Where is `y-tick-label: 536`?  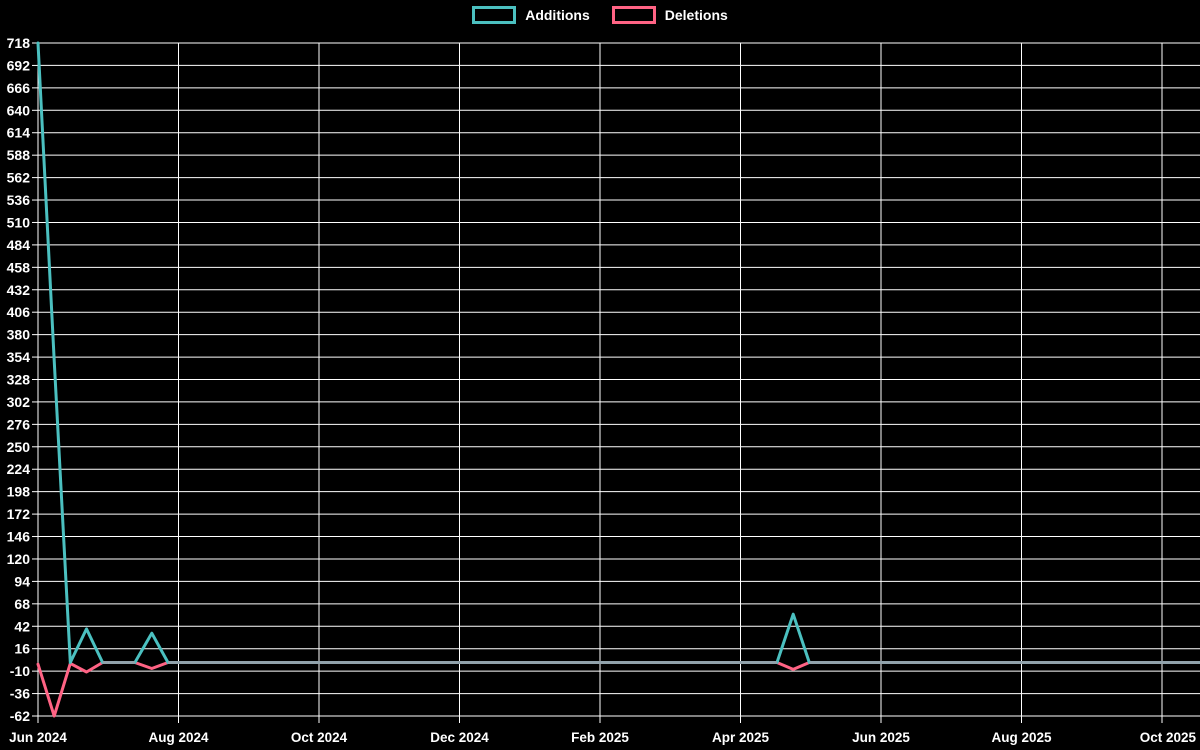
y-tick-label: 536 is located at coordinates (19, 200).